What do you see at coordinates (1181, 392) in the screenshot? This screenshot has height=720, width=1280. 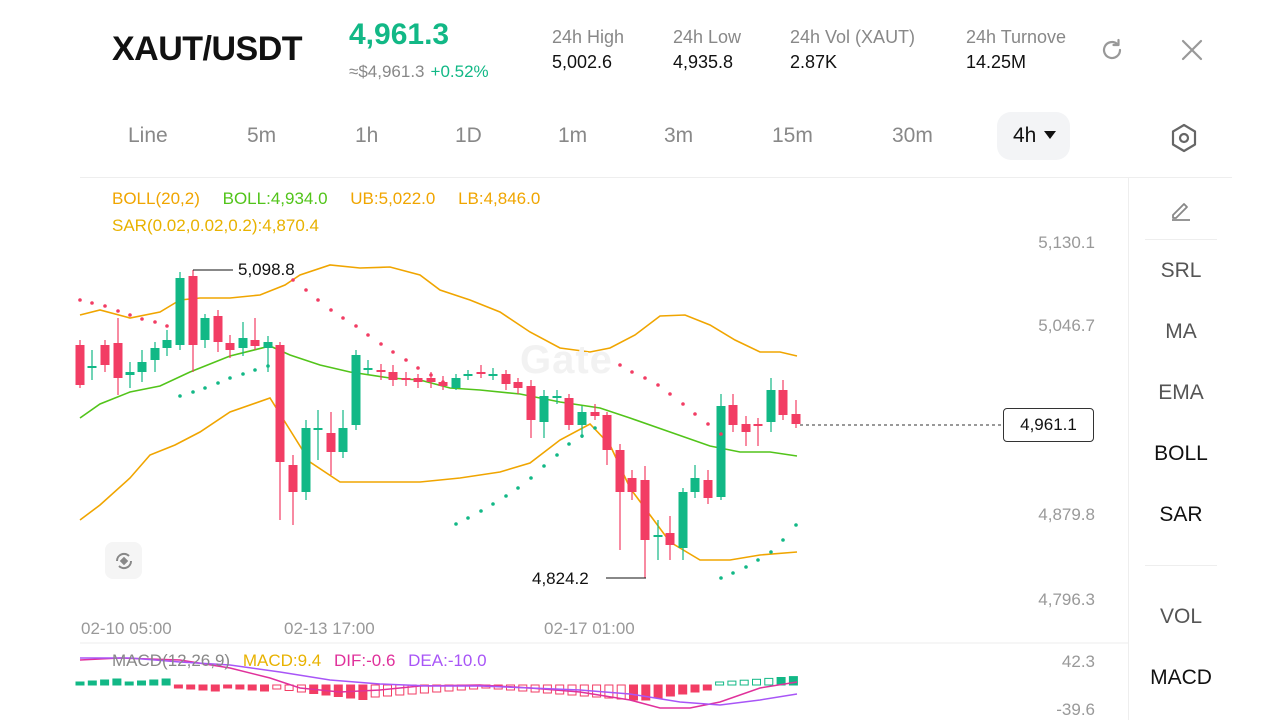 I see `indicator-ema: EMA` at bounding box center [1181, 392].